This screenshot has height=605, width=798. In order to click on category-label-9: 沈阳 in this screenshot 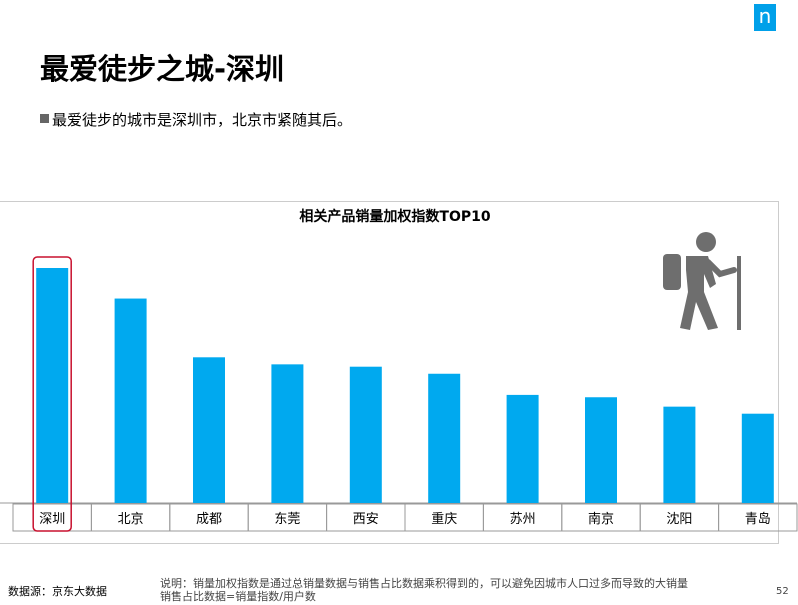, I will do `click(679, 519)`.